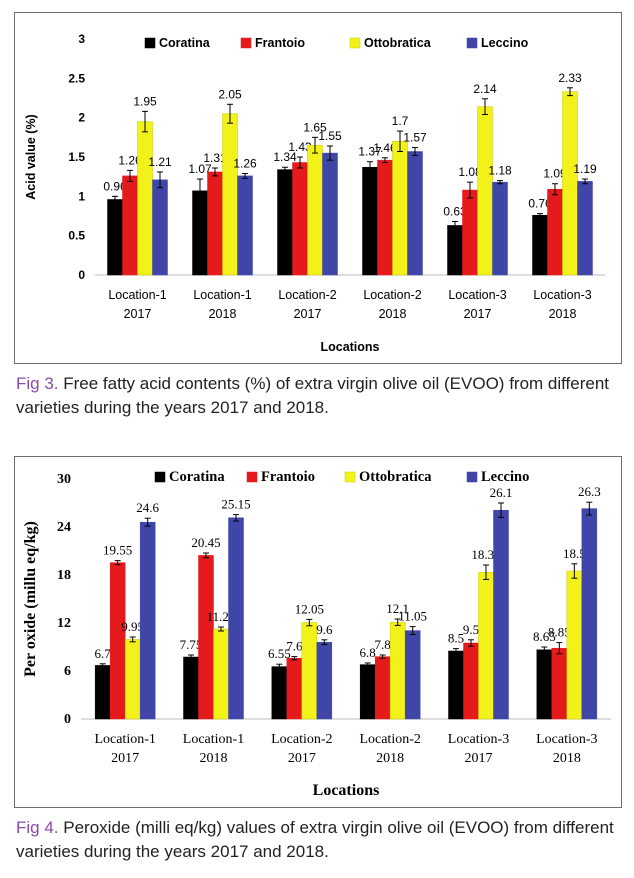 Image resolution: width=634 pixels, height=878 pixels. What do you see at coordinates (185, 43) in the screenshot?
I see `legend-label: Coratina` at bounding box center [185, 43].